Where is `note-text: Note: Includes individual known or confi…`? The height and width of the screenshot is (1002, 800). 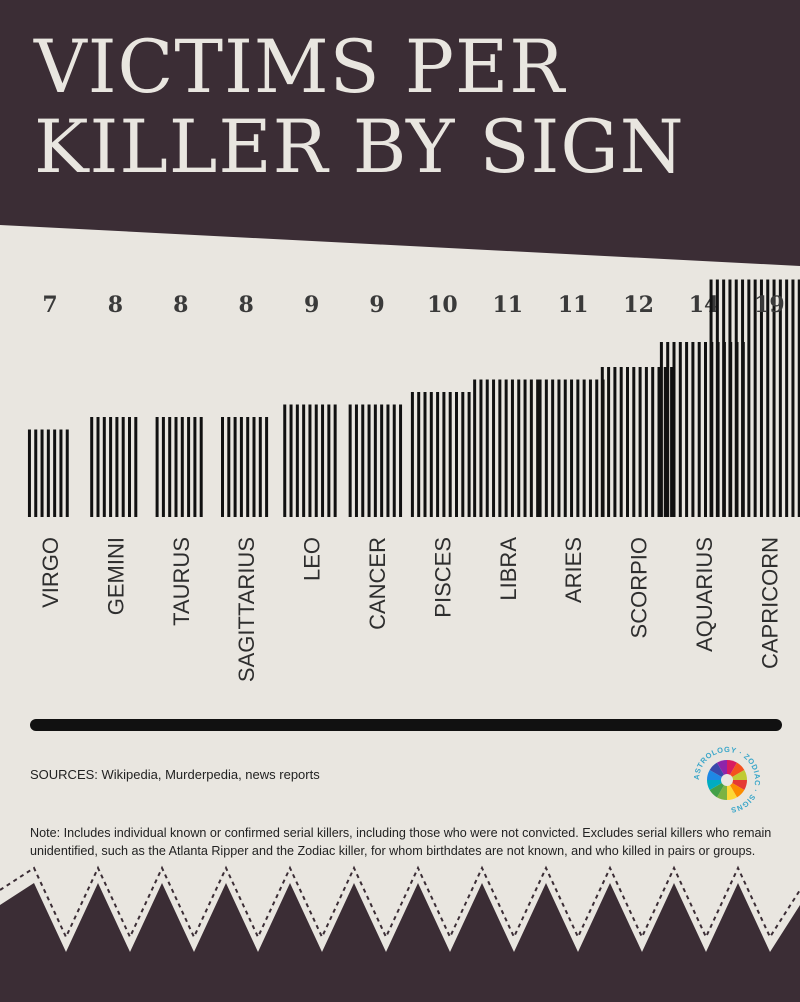
note-text: Note: Includes individual known or confi… is located at coordinates (401, 842).